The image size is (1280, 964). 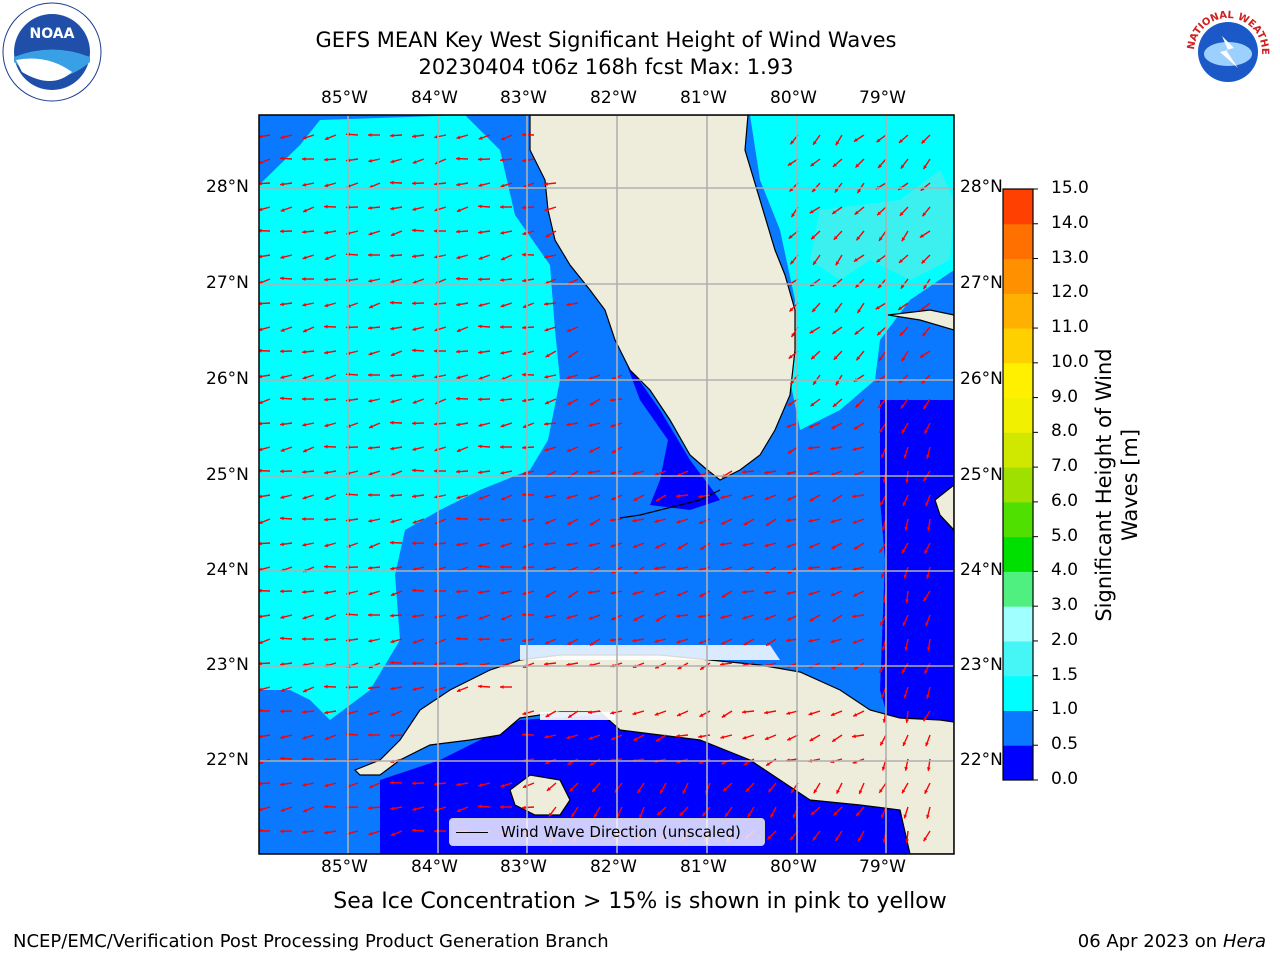 What do you see at coordinates (1064, 397) in the screenshot?
I see `colorbar-tick-label: 9.0` at bounding box center [1064, 397].